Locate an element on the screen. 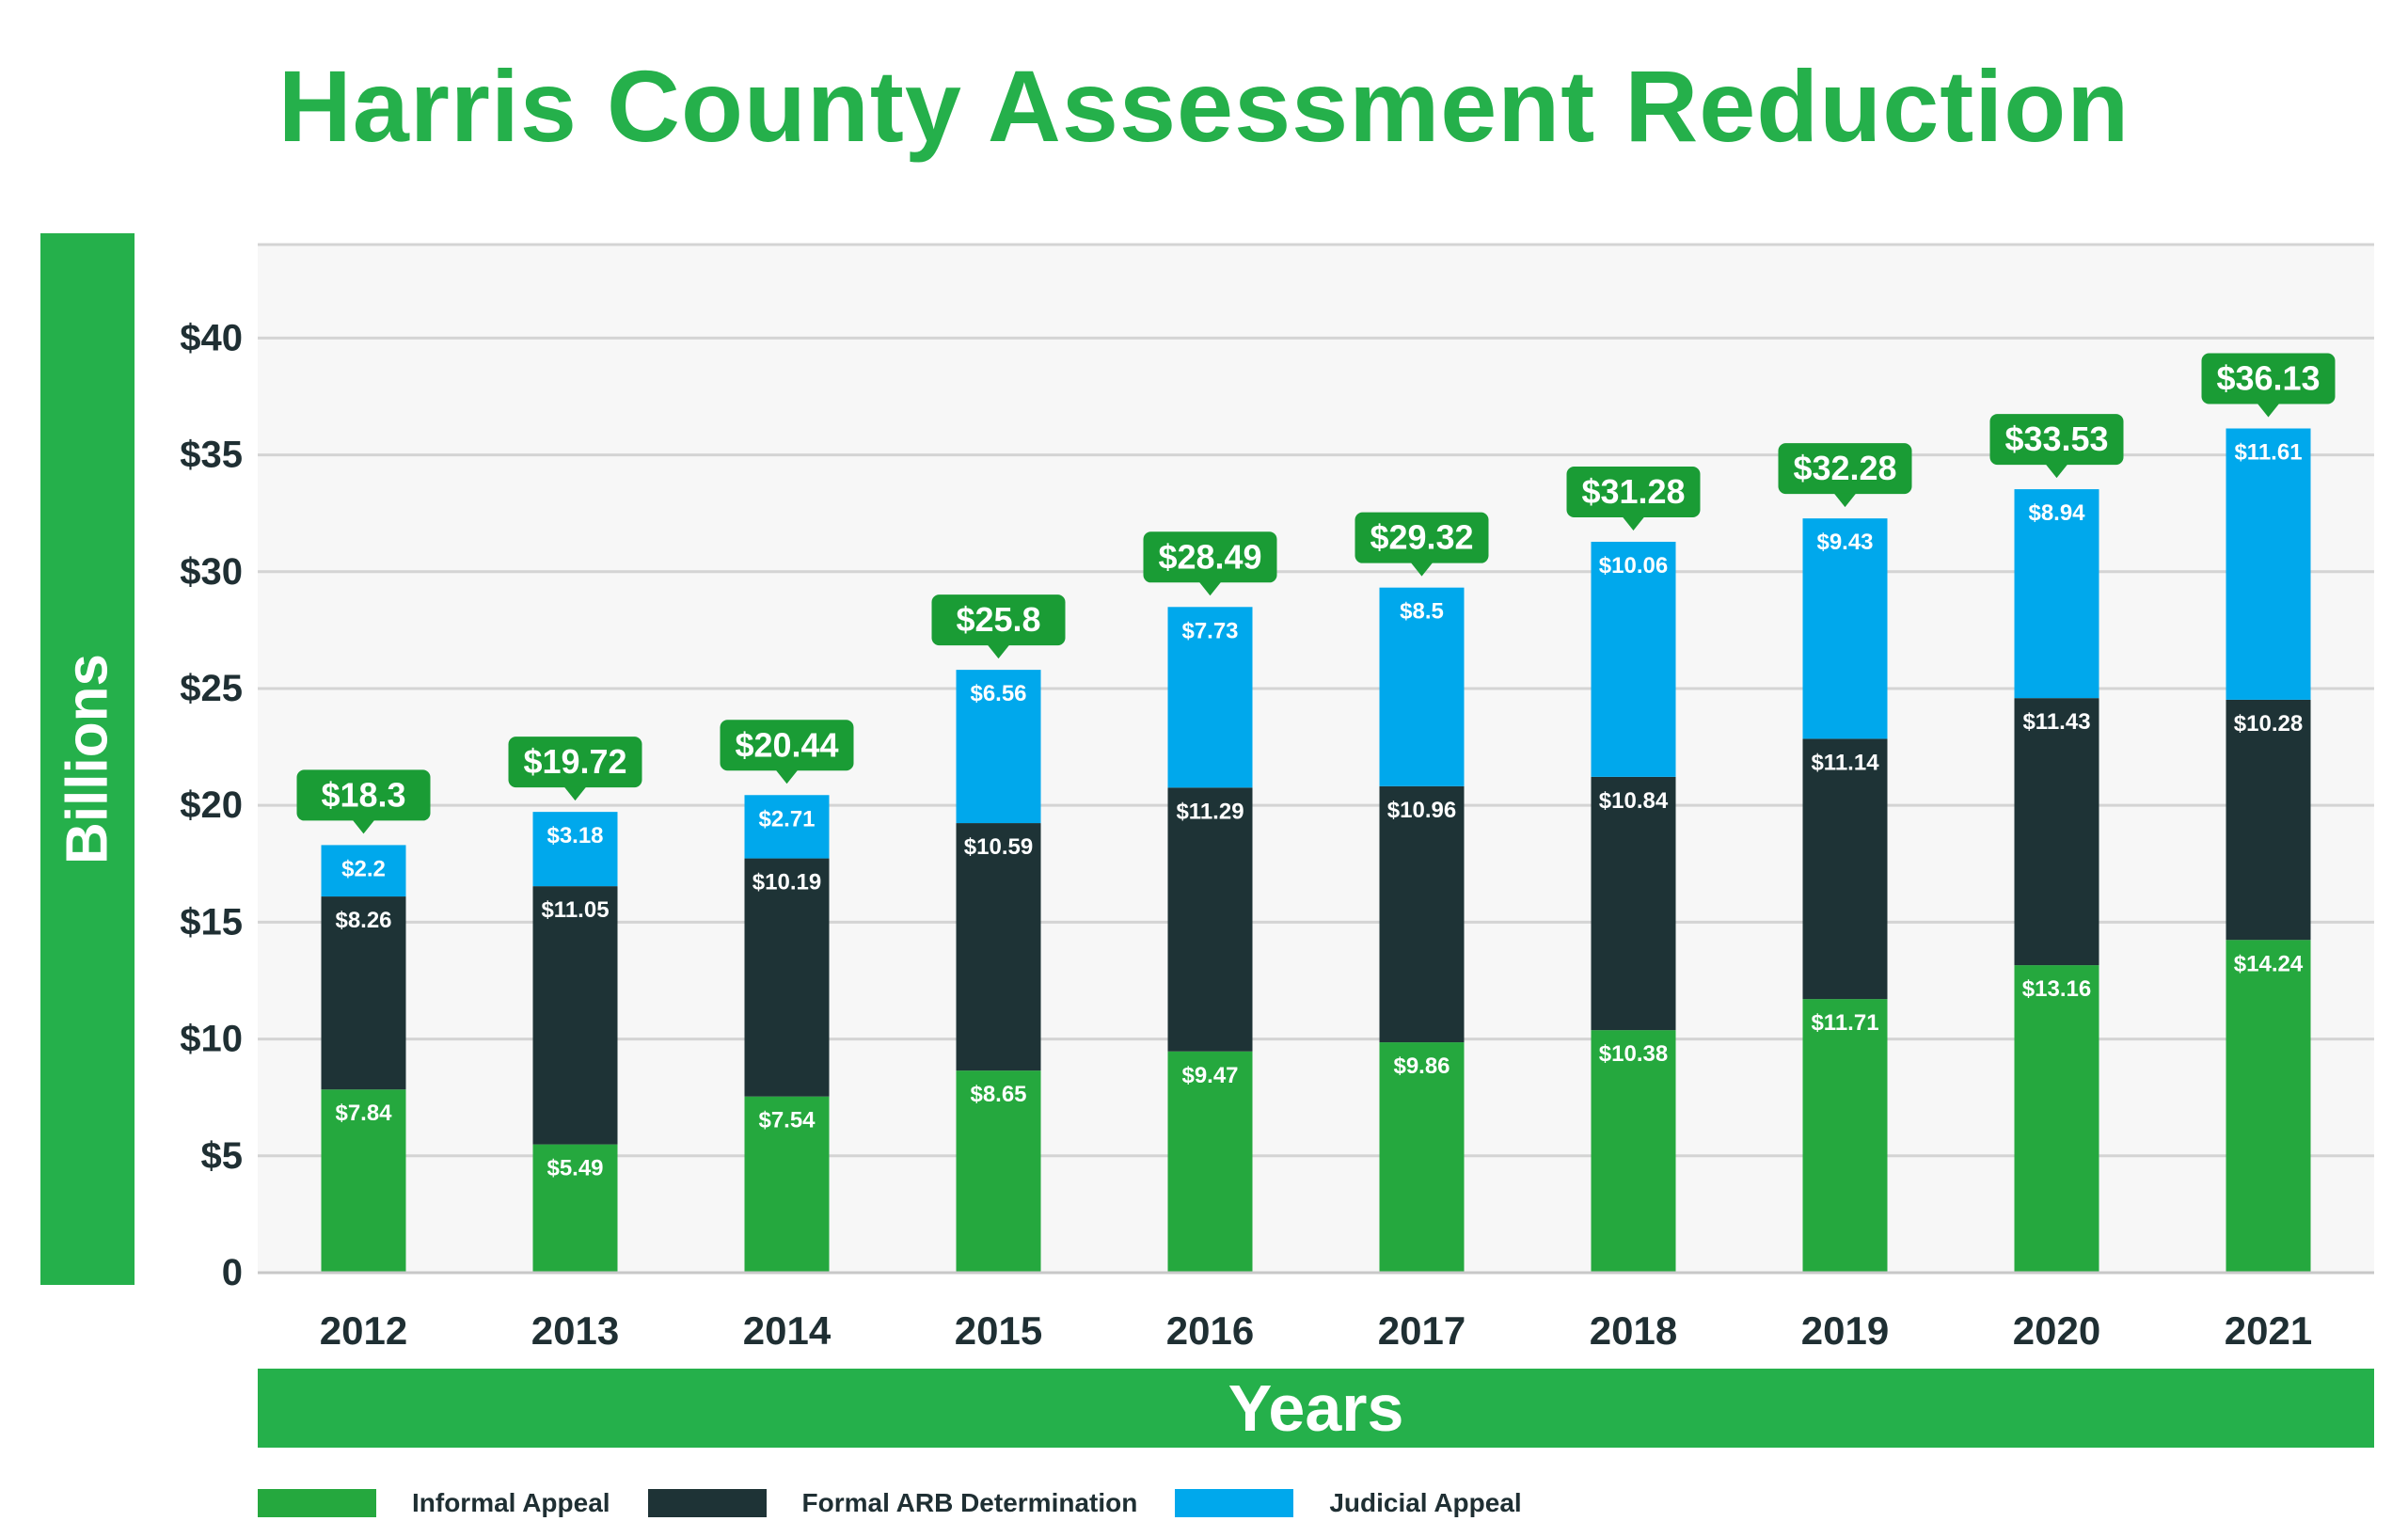  y-tick-label: $40 is located at coordinates (212, 337).